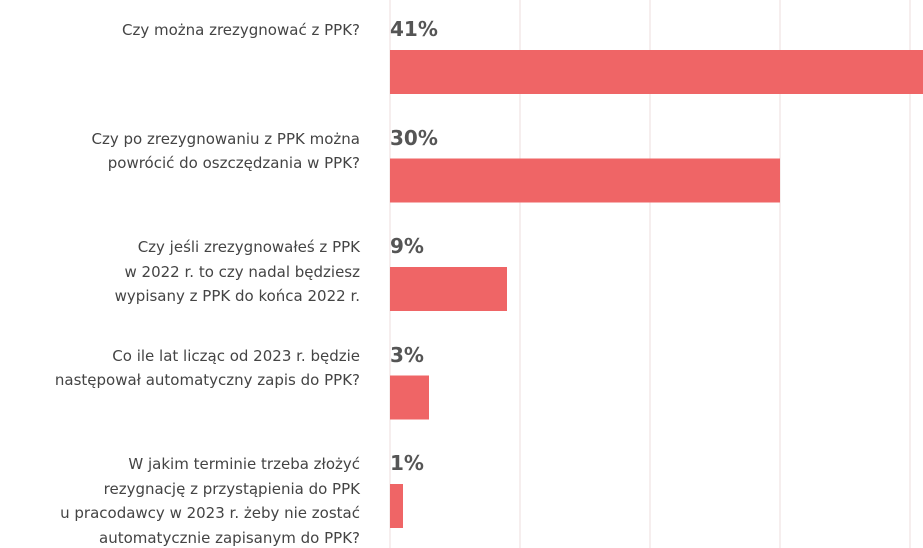  What do you see at coordinates (414, 29) in the screenshot?
I see `value-label: 41%` at bounding box center [414, 29].